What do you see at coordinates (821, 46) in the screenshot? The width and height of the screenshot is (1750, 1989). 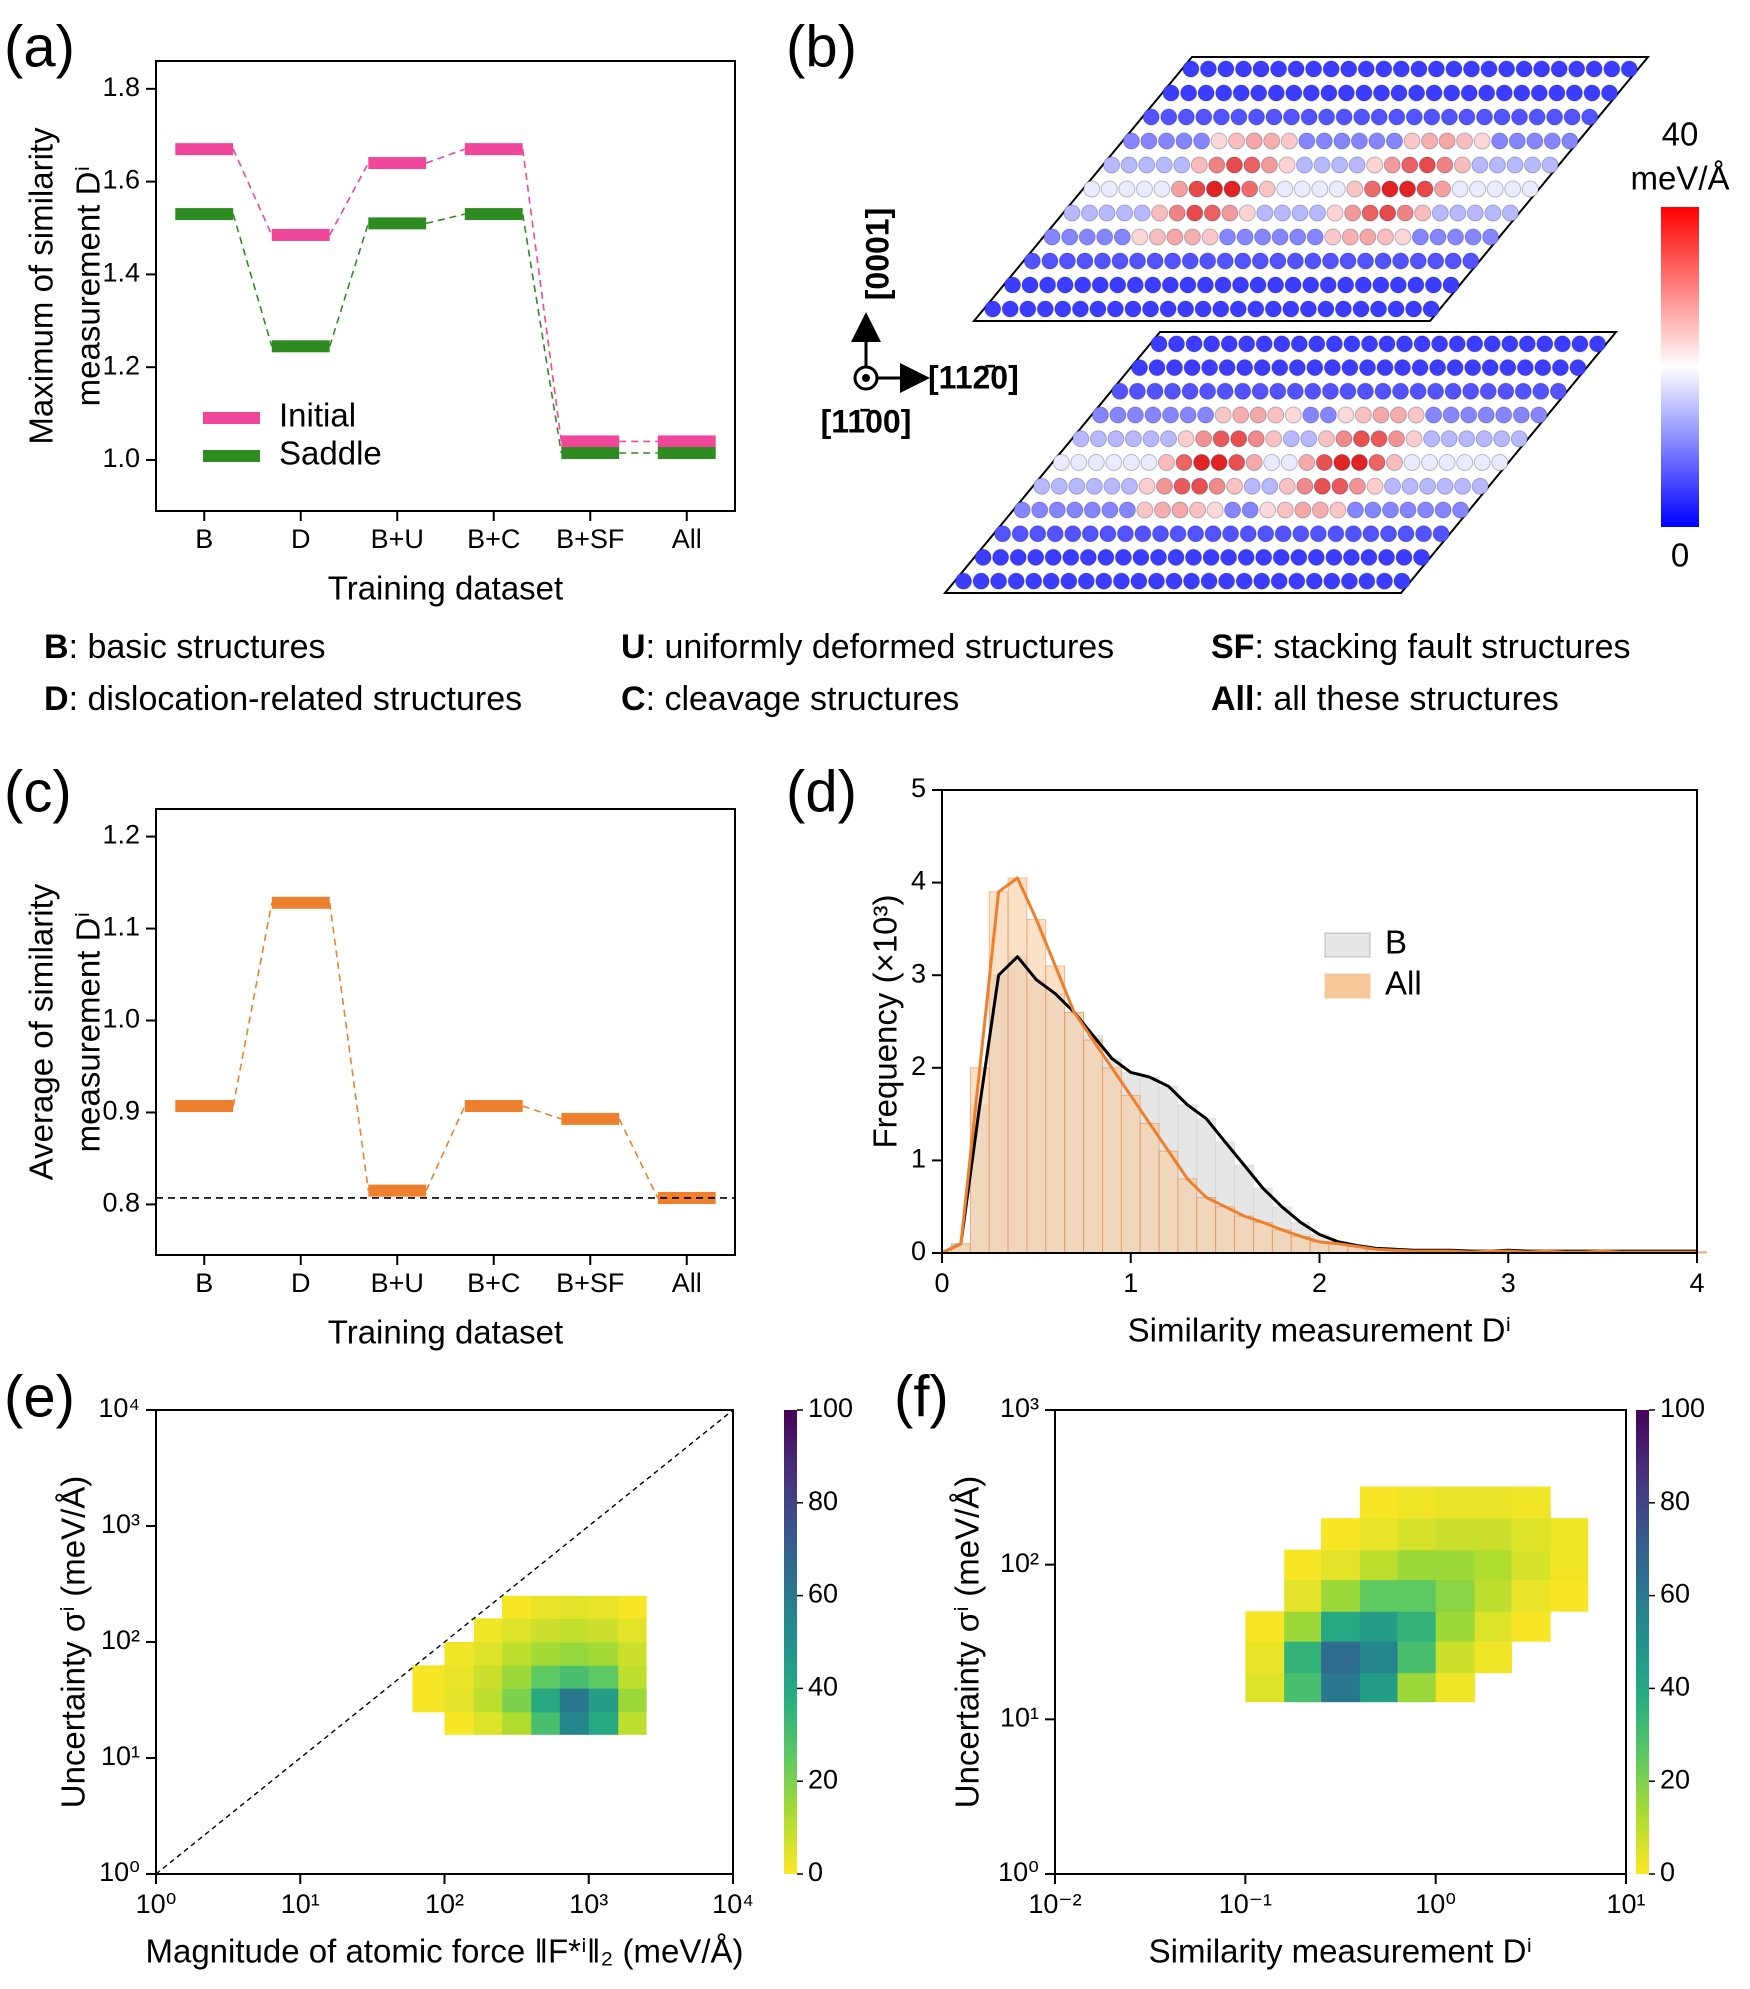 I see `panel-letter: (b)` at bounding box center [821, 46].